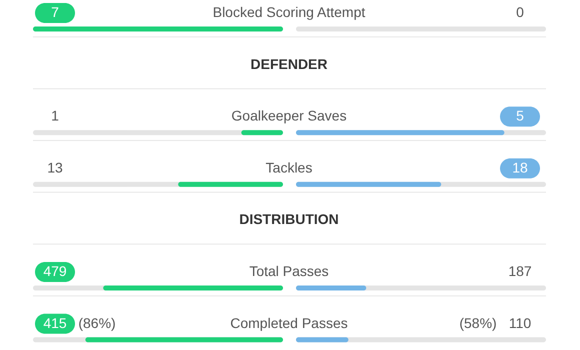 The width and height of the screenshot is (580, 350). I want to click on data-label: 18, so click(520, 167).